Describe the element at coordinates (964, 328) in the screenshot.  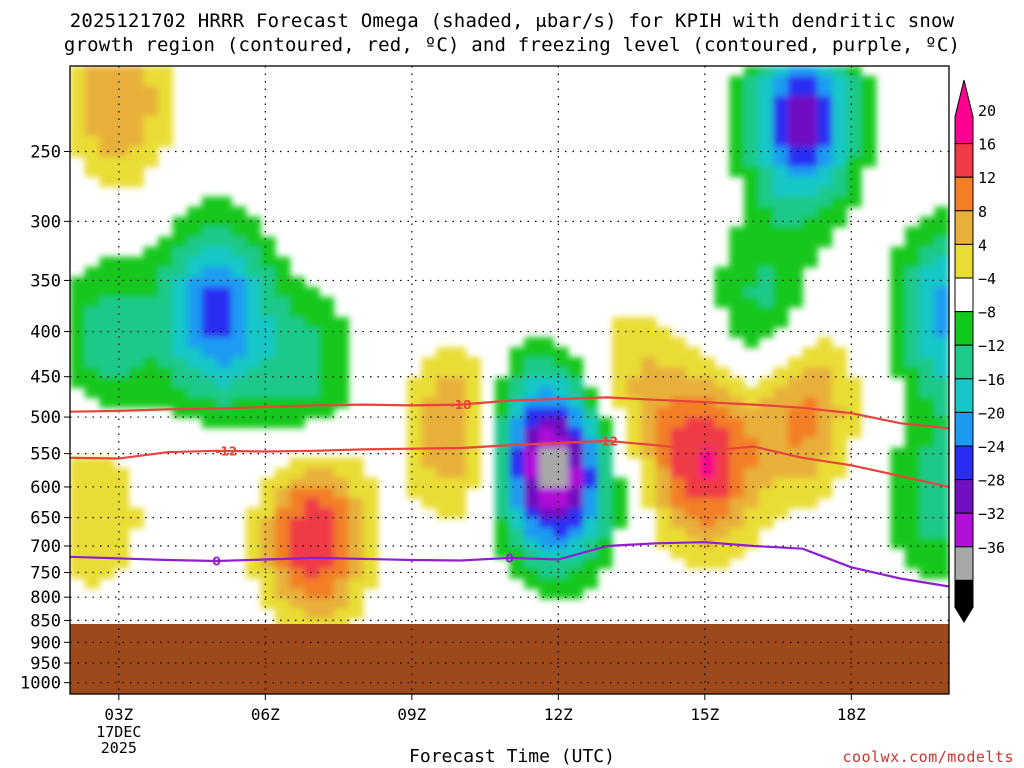
I see `colorbar-segment` at that location.